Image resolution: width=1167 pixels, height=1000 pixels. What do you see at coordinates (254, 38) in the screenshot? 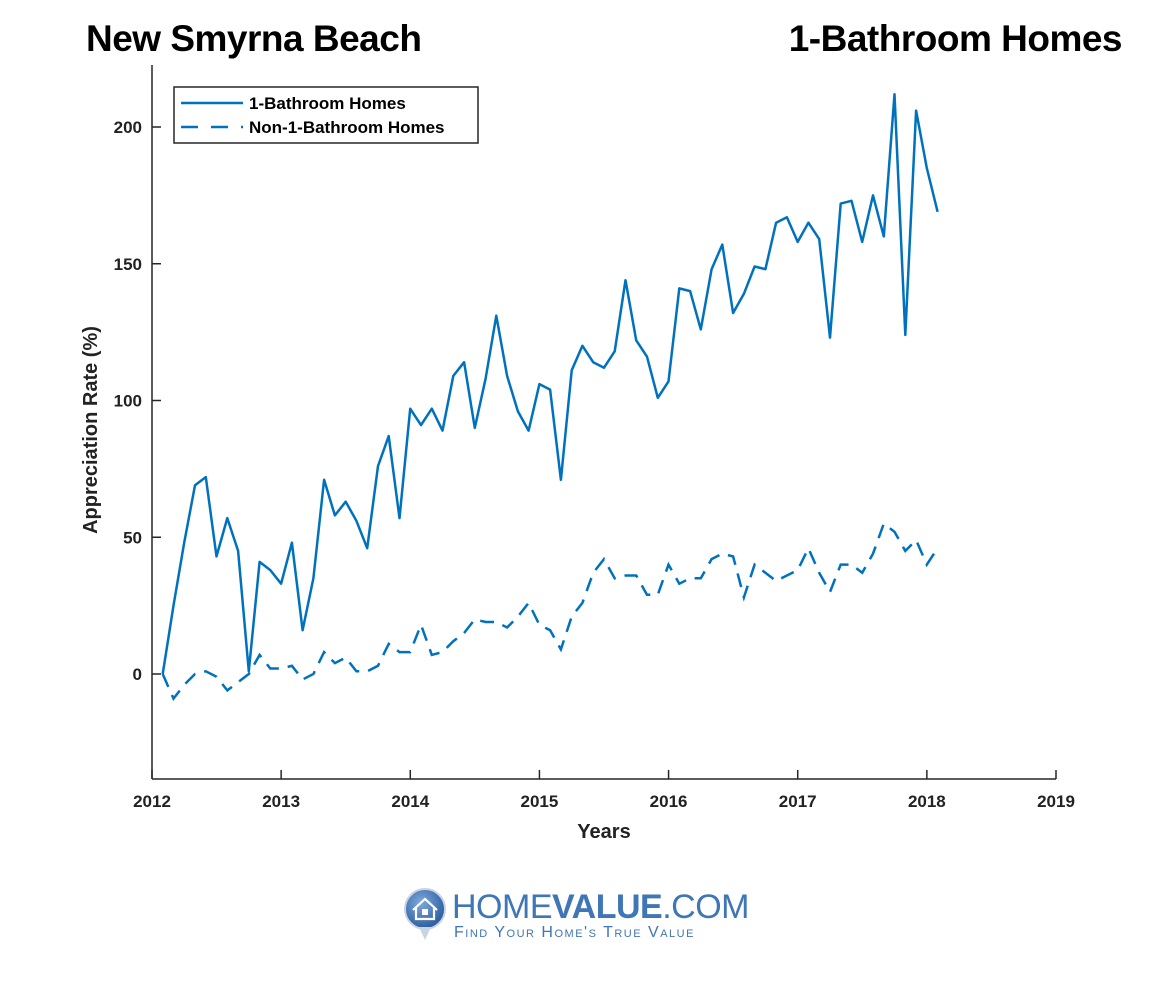
I see `location-title: New Smyrna Beach` at bounding box center [254, 38].